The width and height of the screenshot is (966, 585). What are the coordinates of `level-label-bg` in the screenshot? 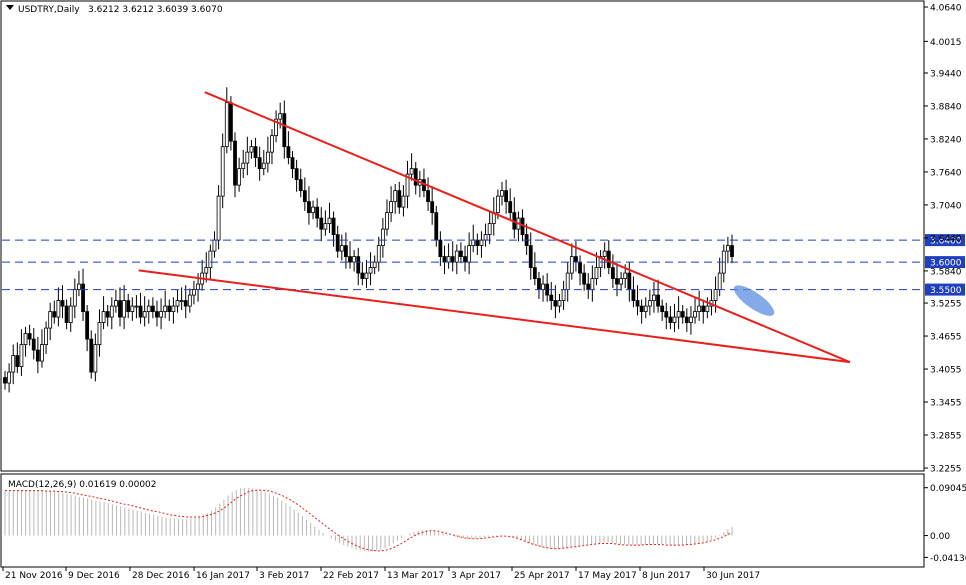 It's located at (945, 289).